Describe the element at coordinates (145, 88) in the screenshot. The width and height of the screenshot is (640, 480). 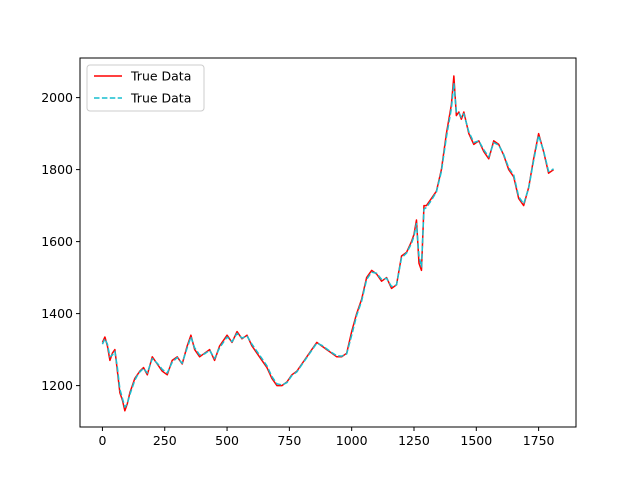
I see `legend: True Data True Data` at that location.